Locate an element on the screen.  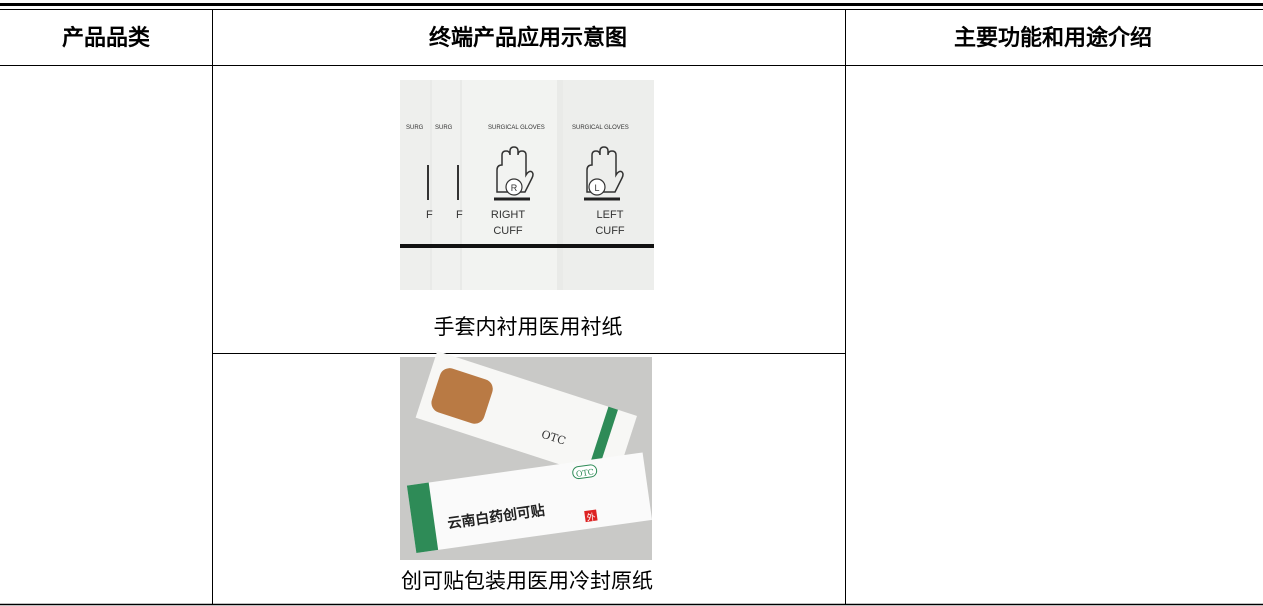
header-cell: 主要功能和用途介绍 is located at coordinates (1053, 38).